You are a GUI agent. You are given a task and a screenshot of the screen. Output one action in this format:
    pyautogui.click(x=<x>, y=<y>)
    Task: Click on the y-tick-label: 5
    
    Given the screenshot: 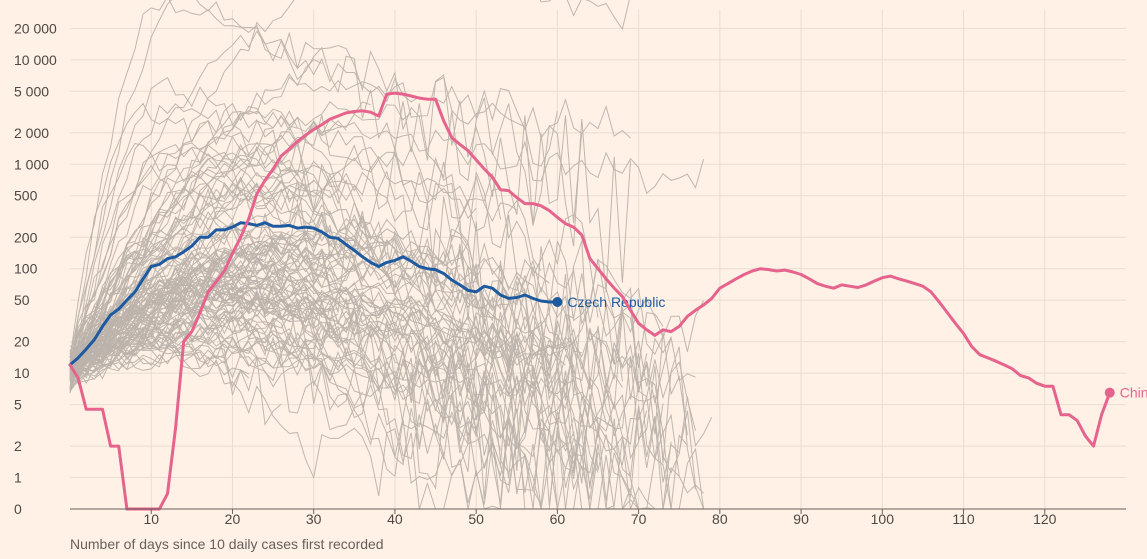 What is the action you would take?
    pyautogui.click(x=18, y=405)
    